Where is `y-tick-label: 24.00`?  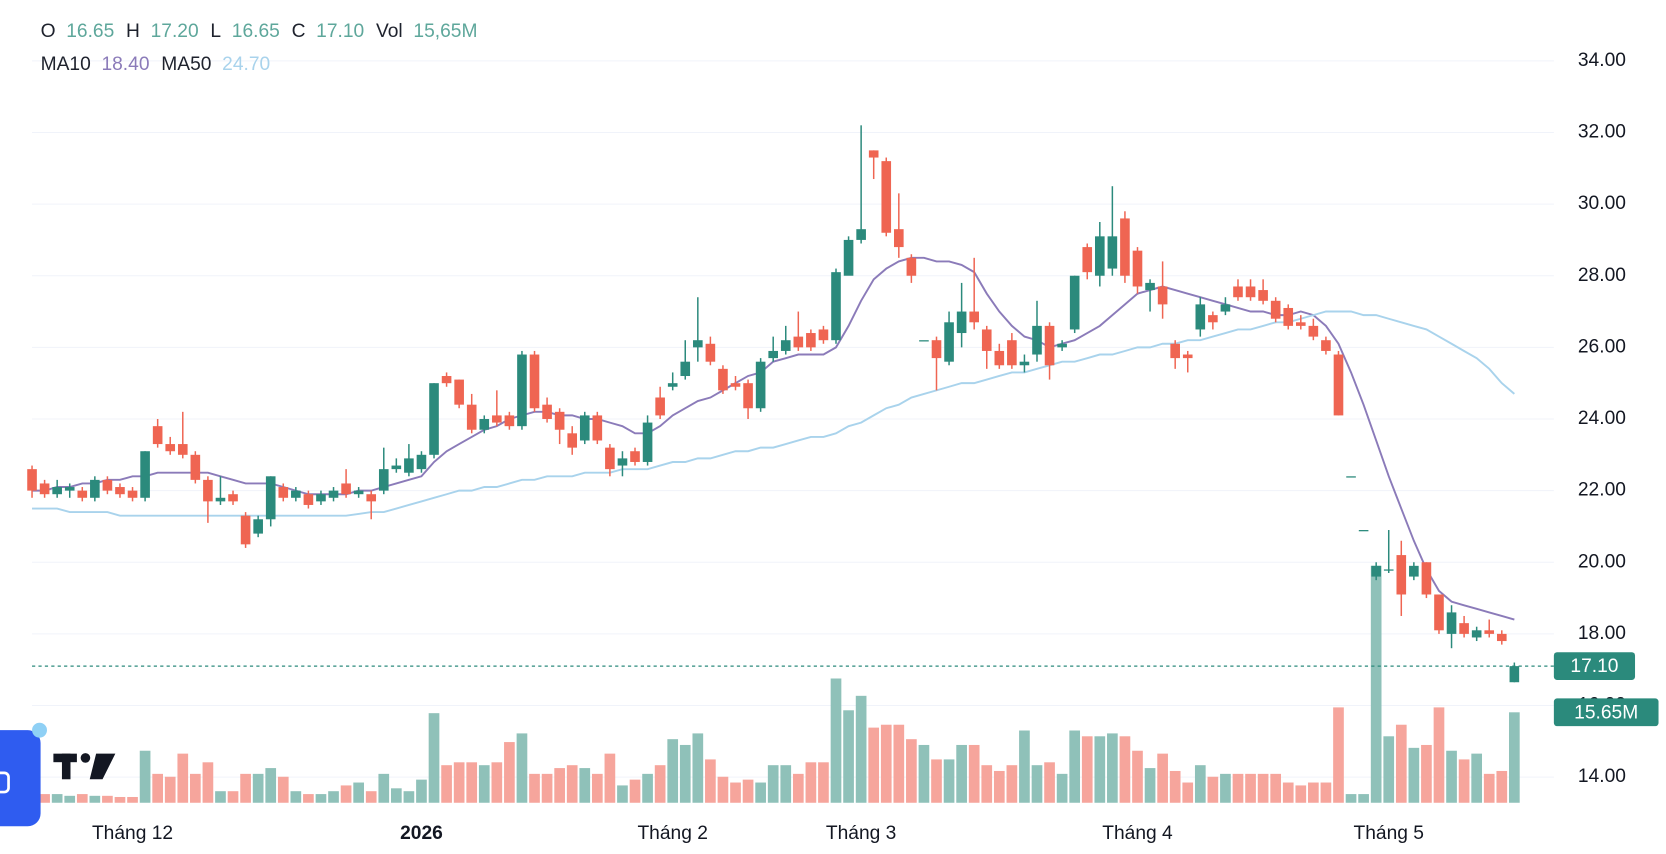 y-tick-label: 24.00 is located at coordinates (1602, 418).